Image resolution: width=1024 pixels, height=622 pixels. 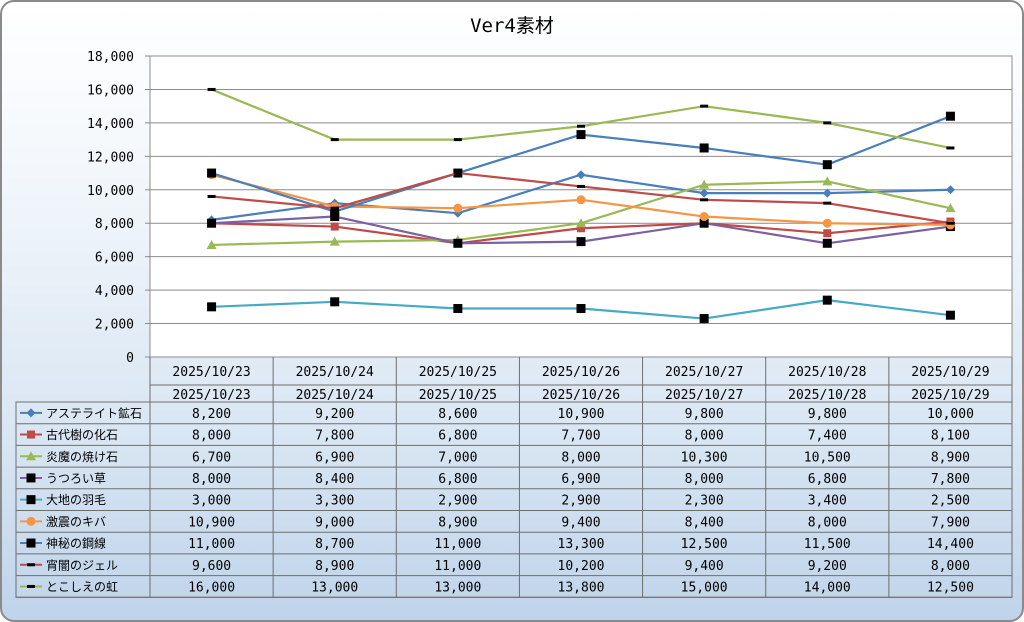 I want to click on data-label: 14,400, so click(x=950, y=544).